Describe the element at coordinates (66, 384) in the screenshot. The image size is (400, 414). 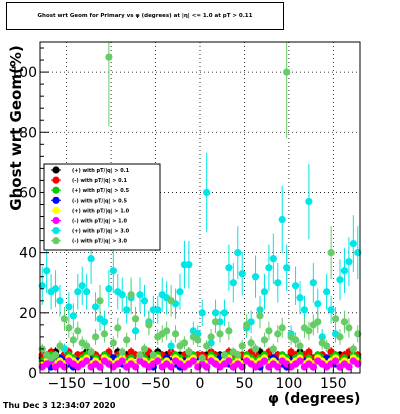
I see `x-tick-label: −150` at that location.